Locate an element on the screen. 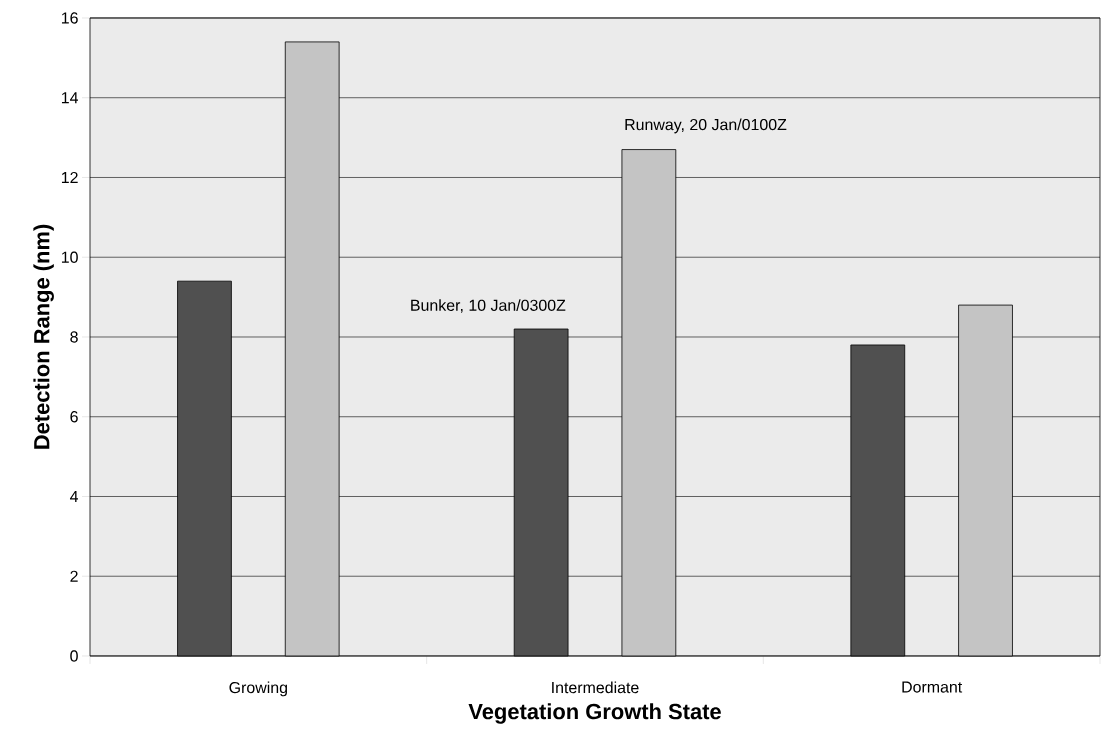 This screenshot has width=1103, height=751. y-tick-label: 8 is located at coordinates (74, 337).